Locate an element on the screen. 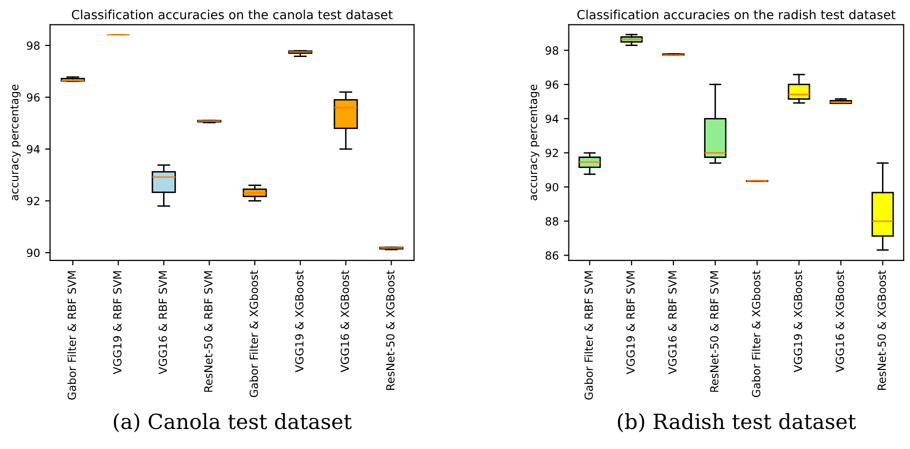  chart-title: Classification accuracies on the radish test dataset is located at coordinates (736, 15).